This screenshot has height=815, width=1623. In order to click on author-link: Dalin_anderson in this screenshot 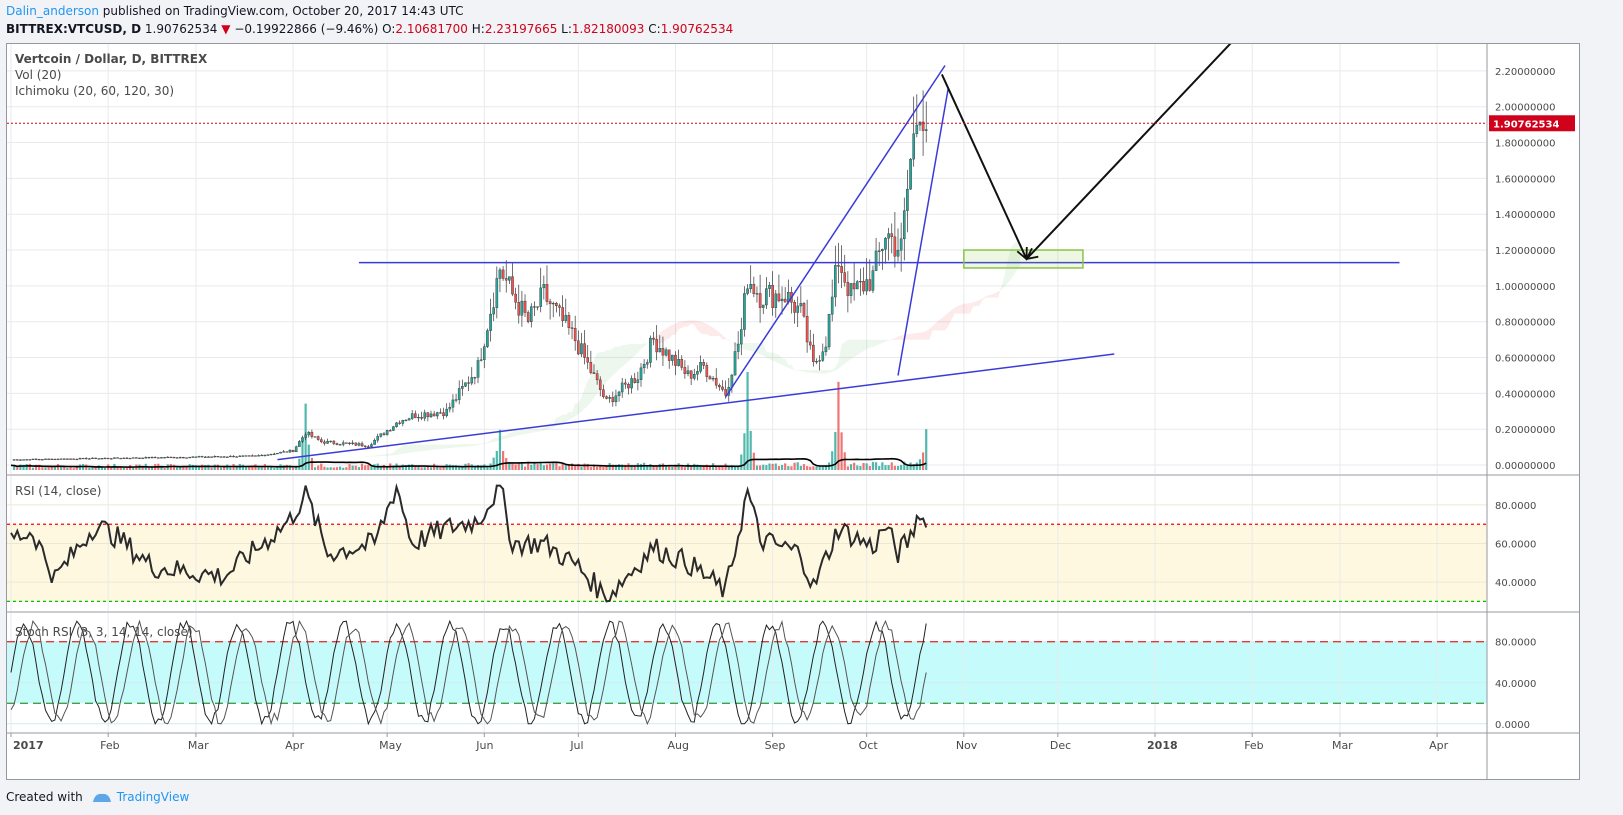, I will do `click(52, 11)`.